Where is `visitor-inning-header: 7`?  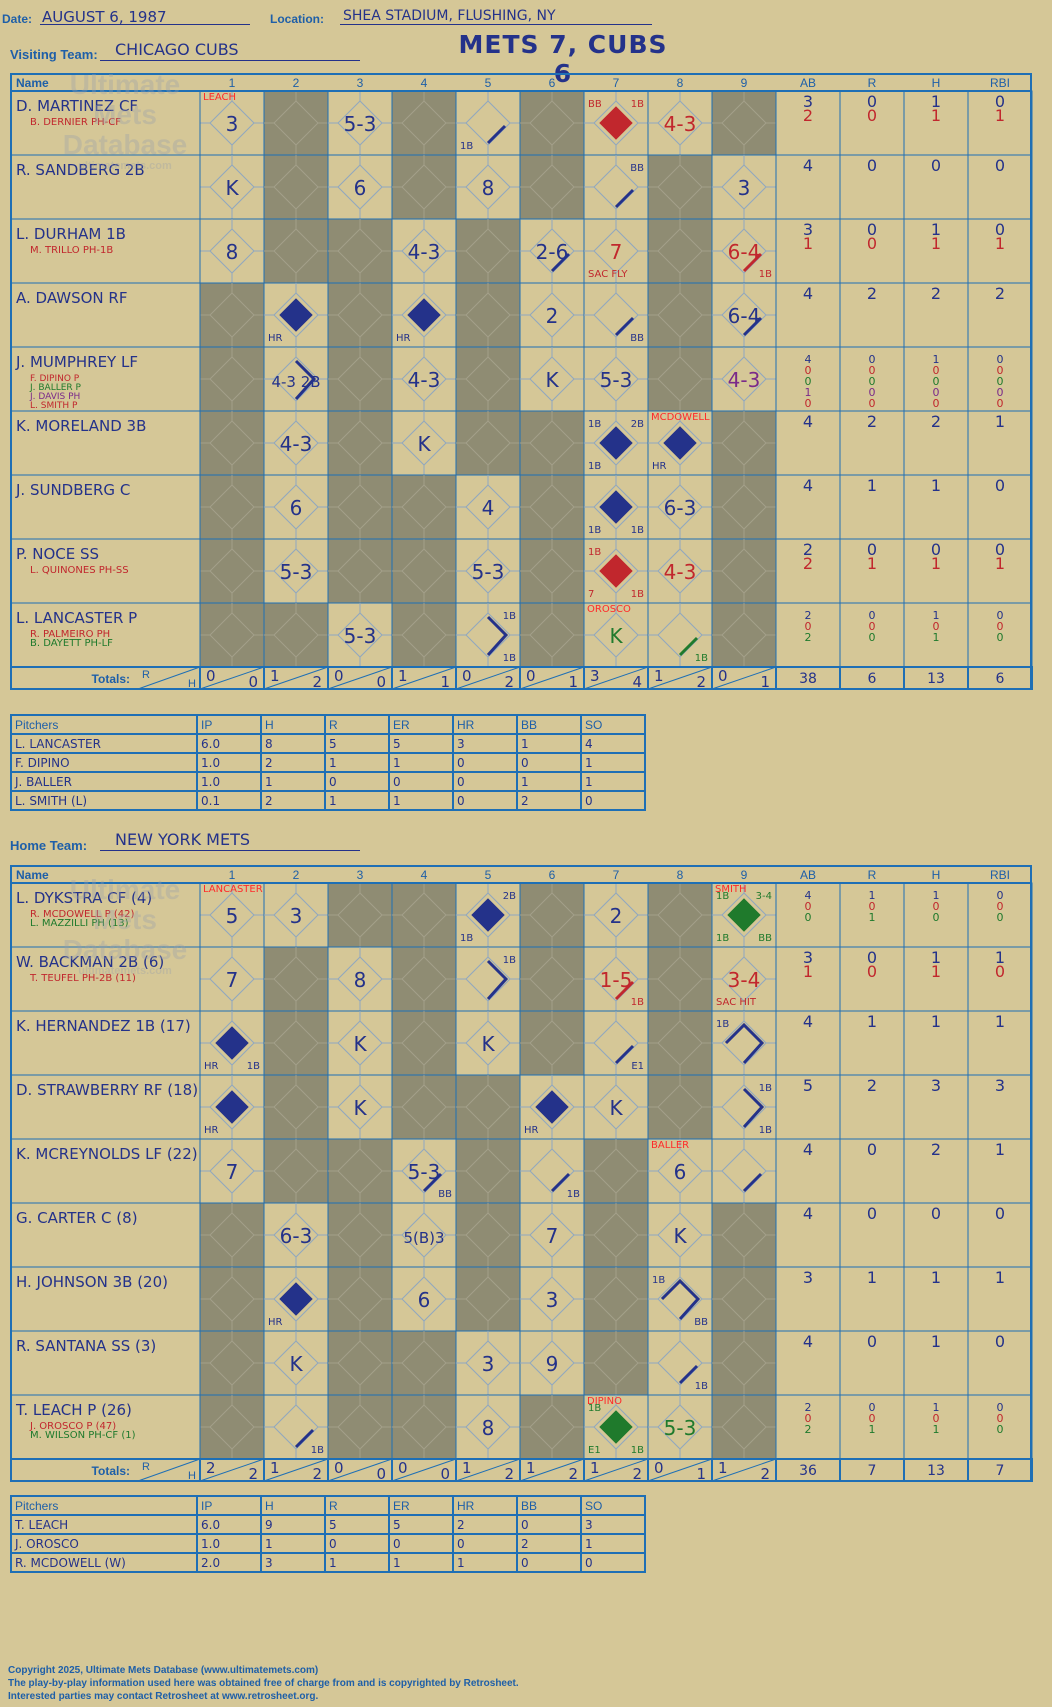 visitor-inning-header: 7 is located at coordinates (616, 83).